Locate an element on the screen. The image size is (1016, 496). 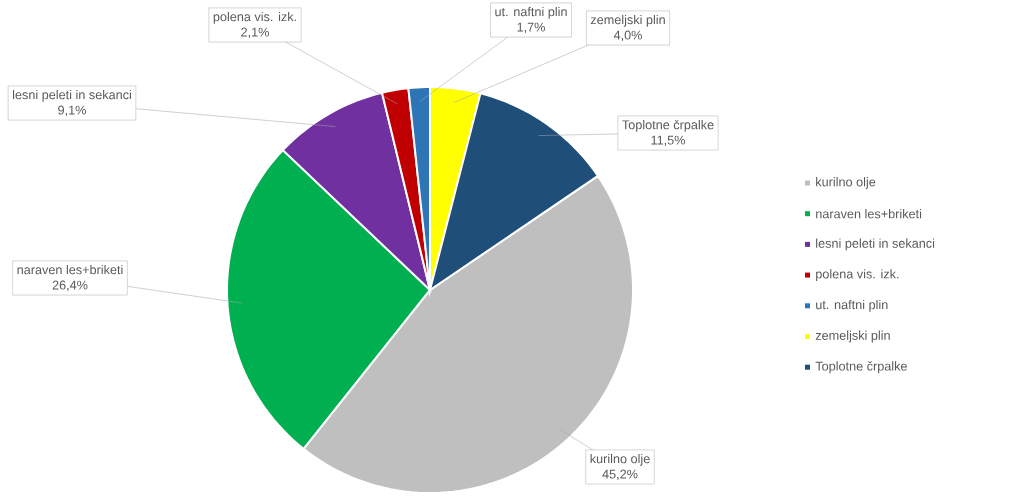
legend-label: kurilno olje is located at coordinates (846, 183).